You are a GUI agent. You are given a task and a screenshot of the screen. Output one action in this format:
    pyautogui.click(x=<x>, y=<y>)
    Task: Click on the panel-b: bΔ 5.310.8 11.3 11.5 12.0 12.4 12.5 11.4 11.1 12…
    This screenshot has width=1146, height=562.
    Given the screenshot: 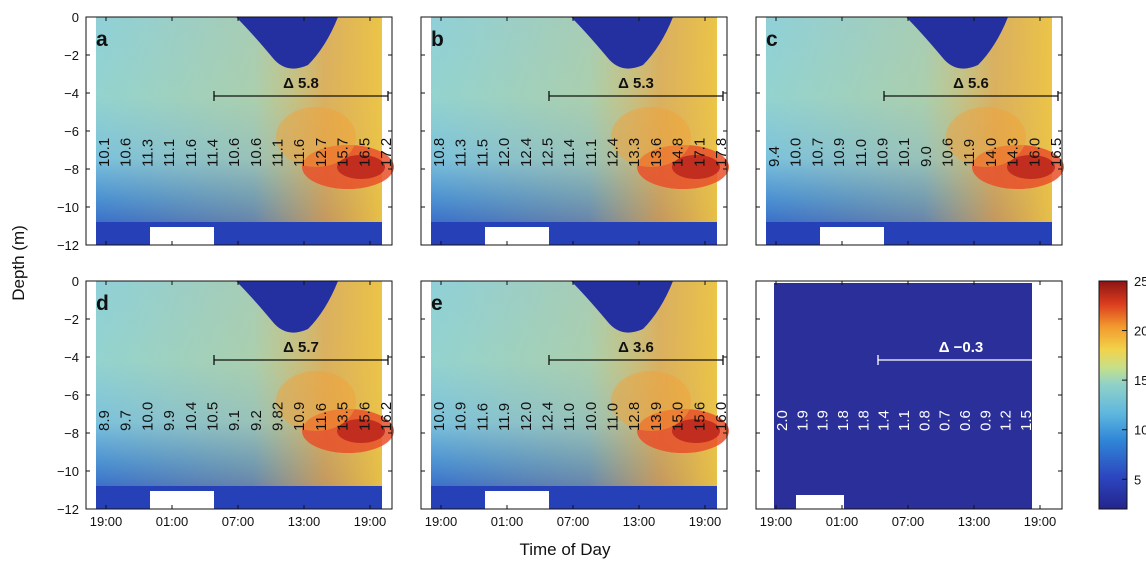 What is the action you would take?
    pyautogui.click(x=575, y=131)
    